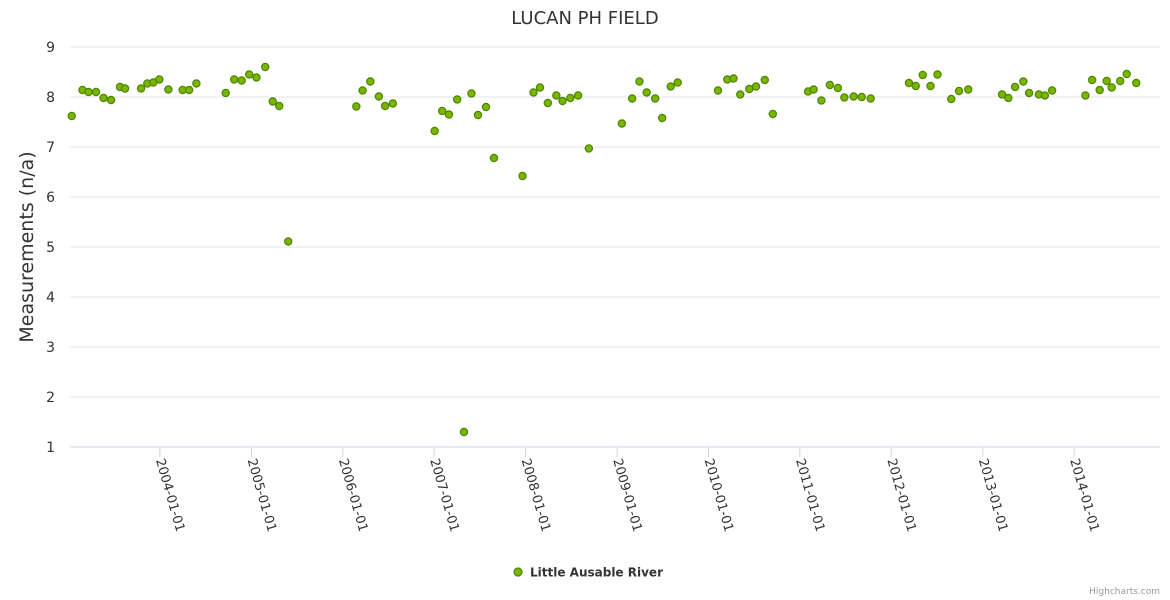 Image resolution: width=1170 pixels, height=600 pixels. Describe the element at coordinates (596, 573) in the screenshot. I see `legend-item-label: Little Ausable River` at that location.